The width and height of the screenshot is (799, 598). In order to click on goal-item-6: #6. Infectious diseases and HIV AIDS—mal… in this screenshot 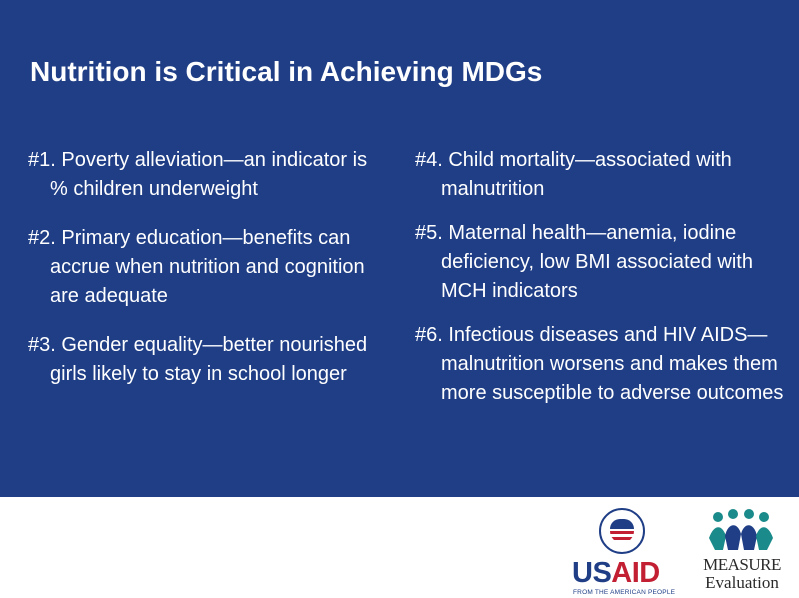, I will do `click(599, 364)`.